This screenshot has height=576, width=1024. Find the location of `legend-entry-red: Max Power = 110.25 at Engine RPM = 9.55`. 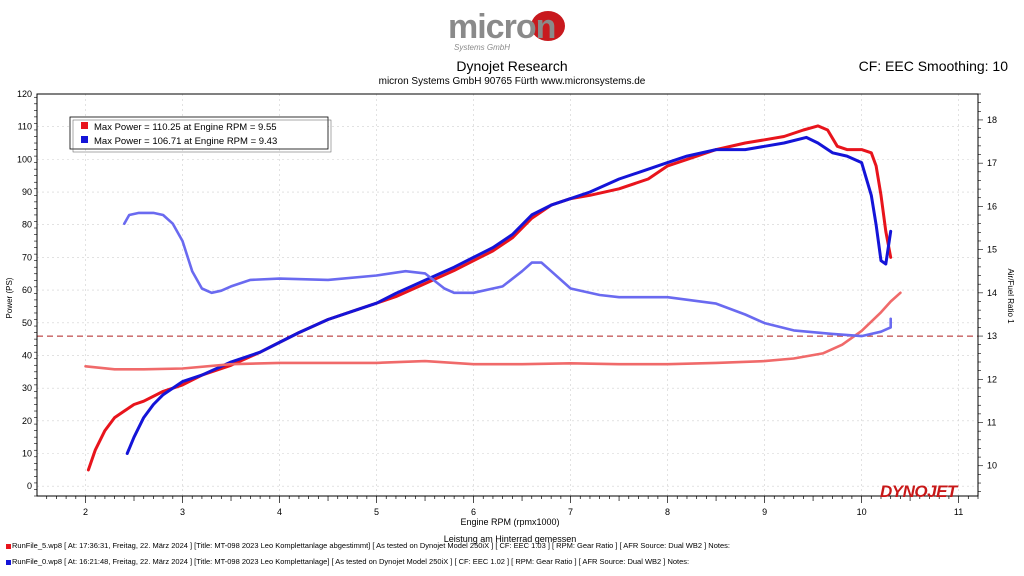

legend-entry-red: Max Power = 110.25 at Engine RPM = 9.55 is located at coordinates (185, 127).